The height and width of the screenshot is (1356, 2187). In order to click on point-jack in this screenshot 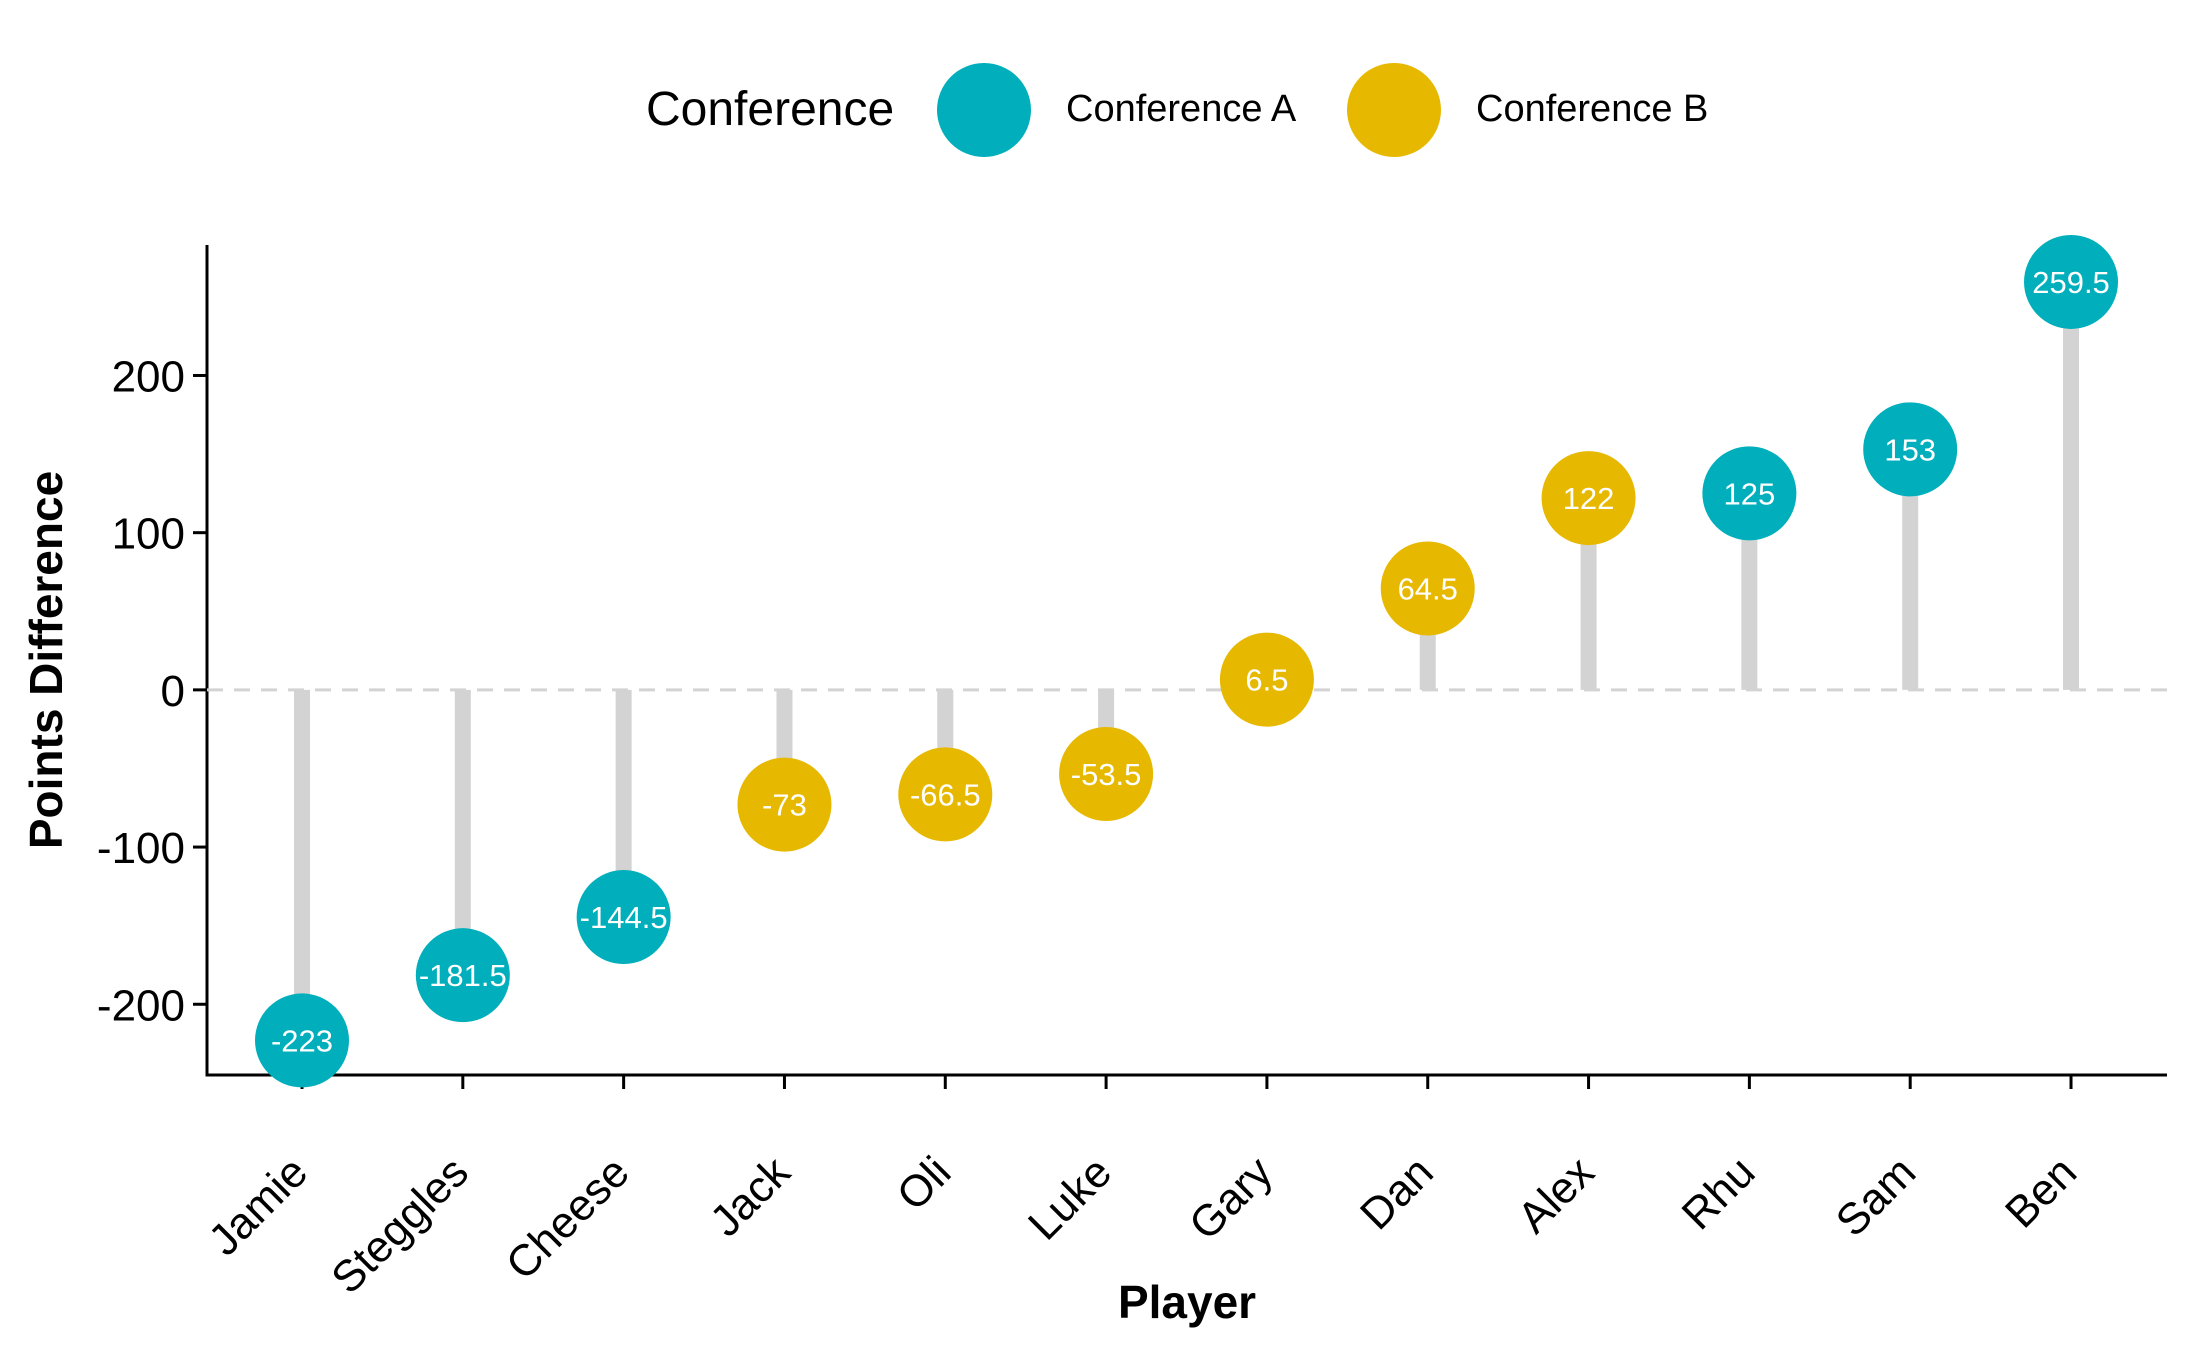, I will do `click(784, 804)`.